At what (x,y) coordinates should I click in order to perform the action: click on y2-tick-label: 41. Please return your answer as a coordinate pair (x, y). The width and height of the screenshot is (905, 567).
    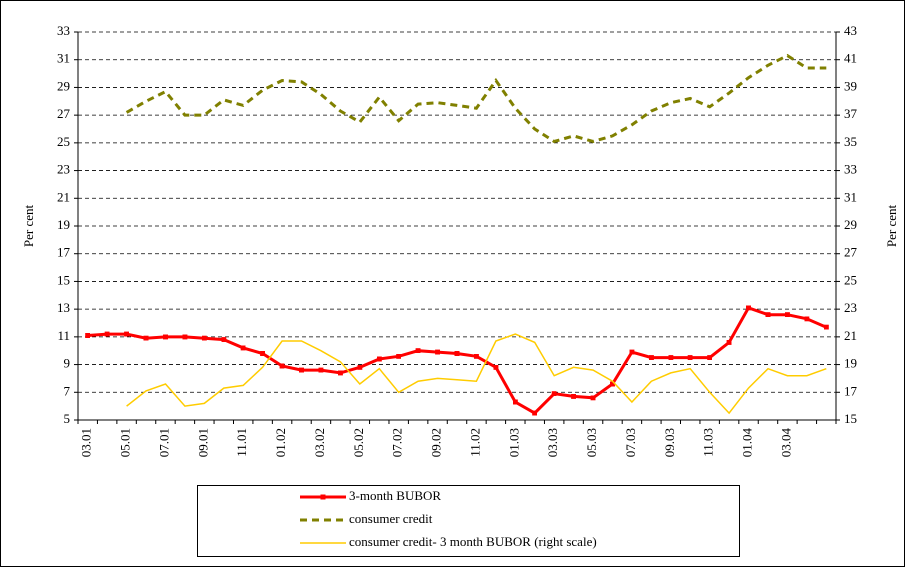
    Looking at the image, I should click on (850, 58).